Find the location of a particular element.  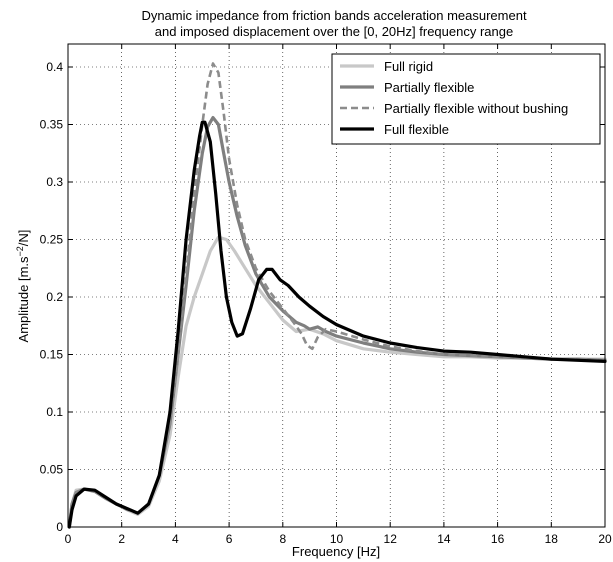

y-axis-label-exponent: −2 is located at coordinates (20, 251).